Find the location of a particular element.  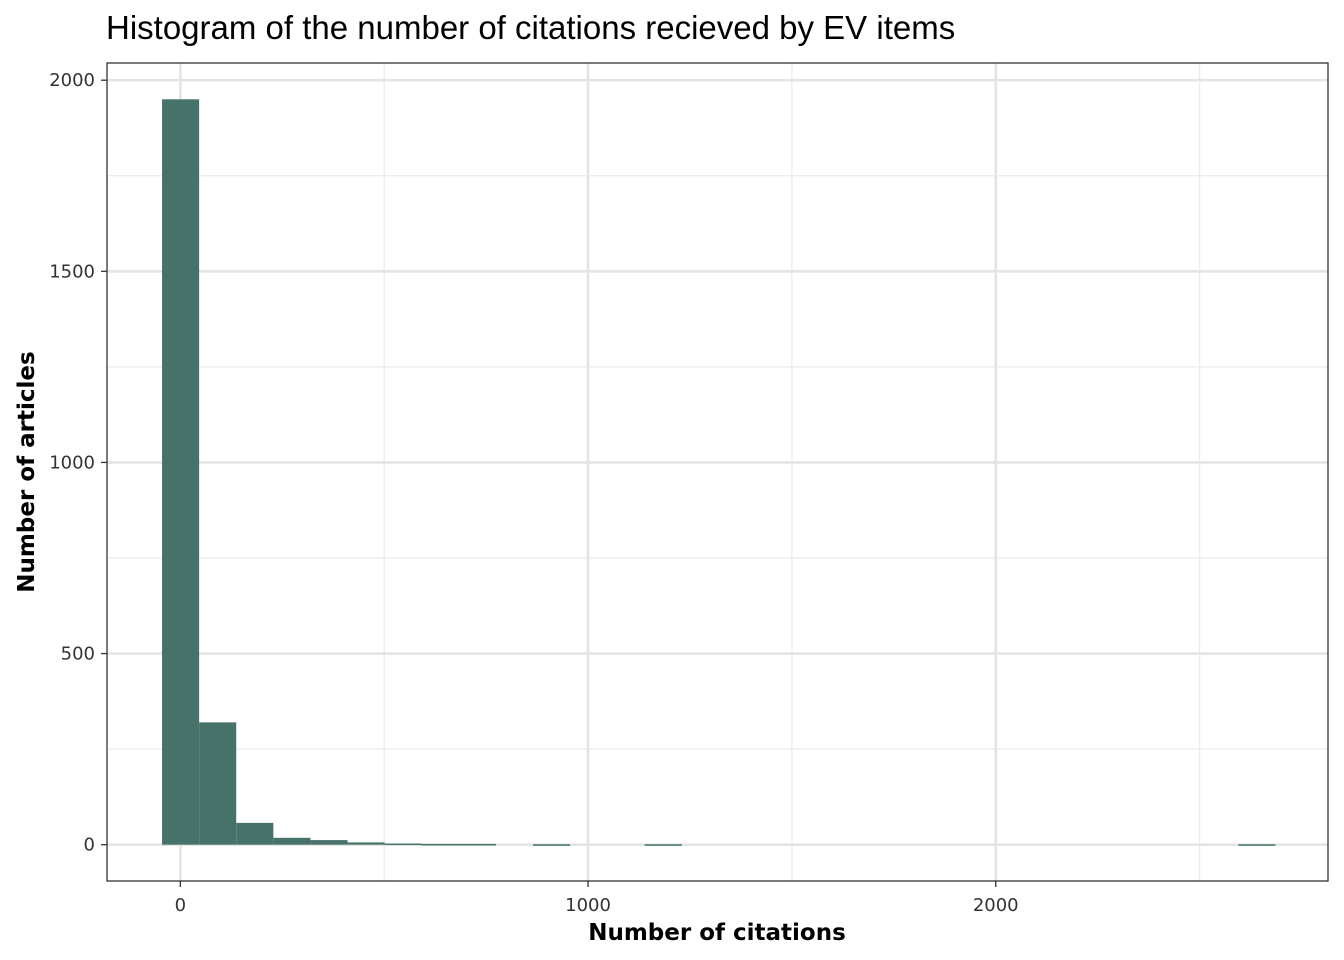

x-axis-title: Number of citations is located at coordinates (717, 933).